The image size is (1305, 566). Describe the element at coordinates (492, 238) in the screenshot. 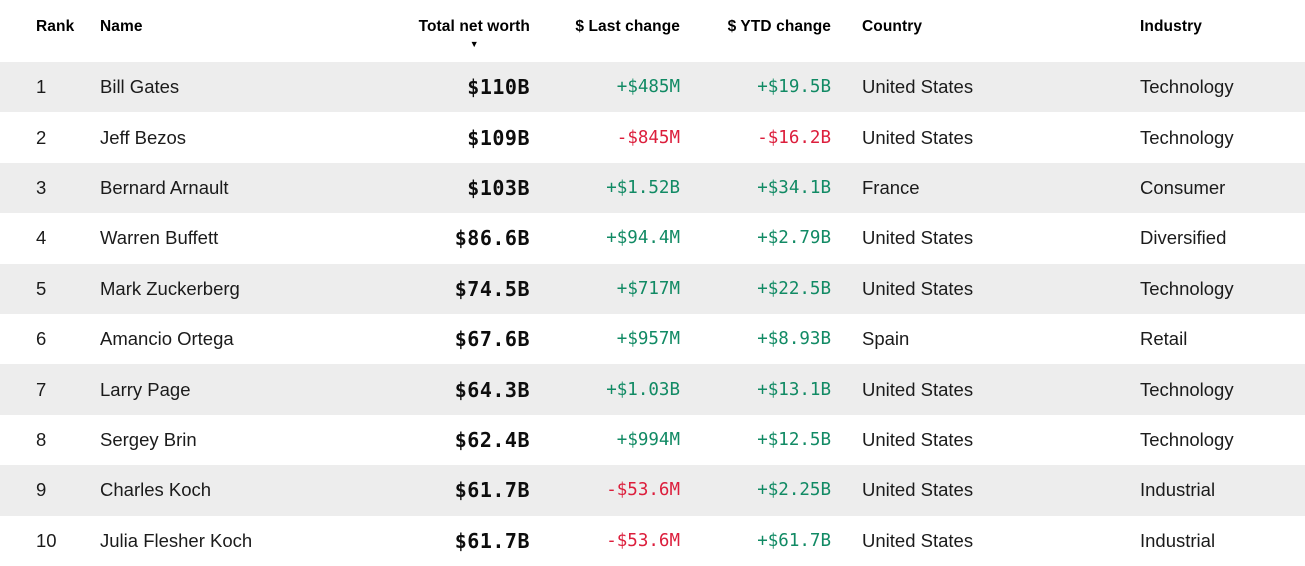

I see `cell-net-worth: $86.6B` at that location.